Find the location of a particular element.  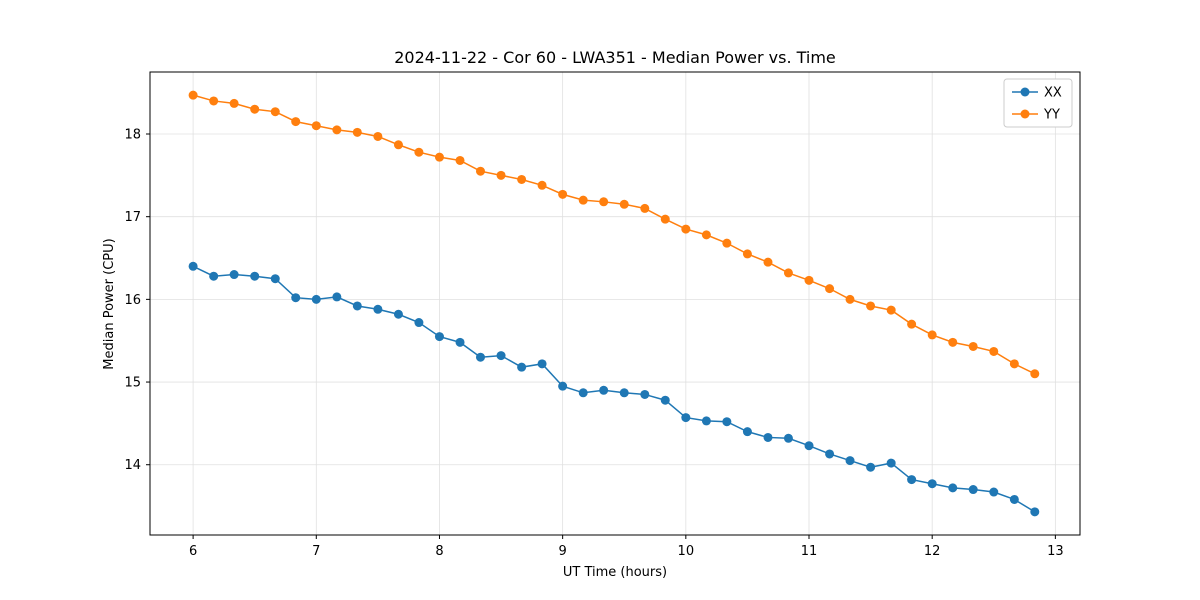

y-tick-label: 15 is located at coordinates (132, 383).